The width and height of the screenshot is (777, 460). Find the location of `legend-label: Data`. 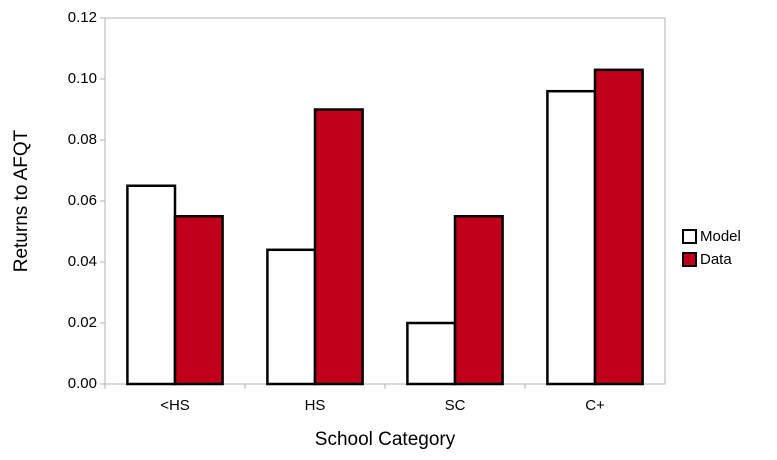

legend-label: Data is located at coordinates (716, 259).